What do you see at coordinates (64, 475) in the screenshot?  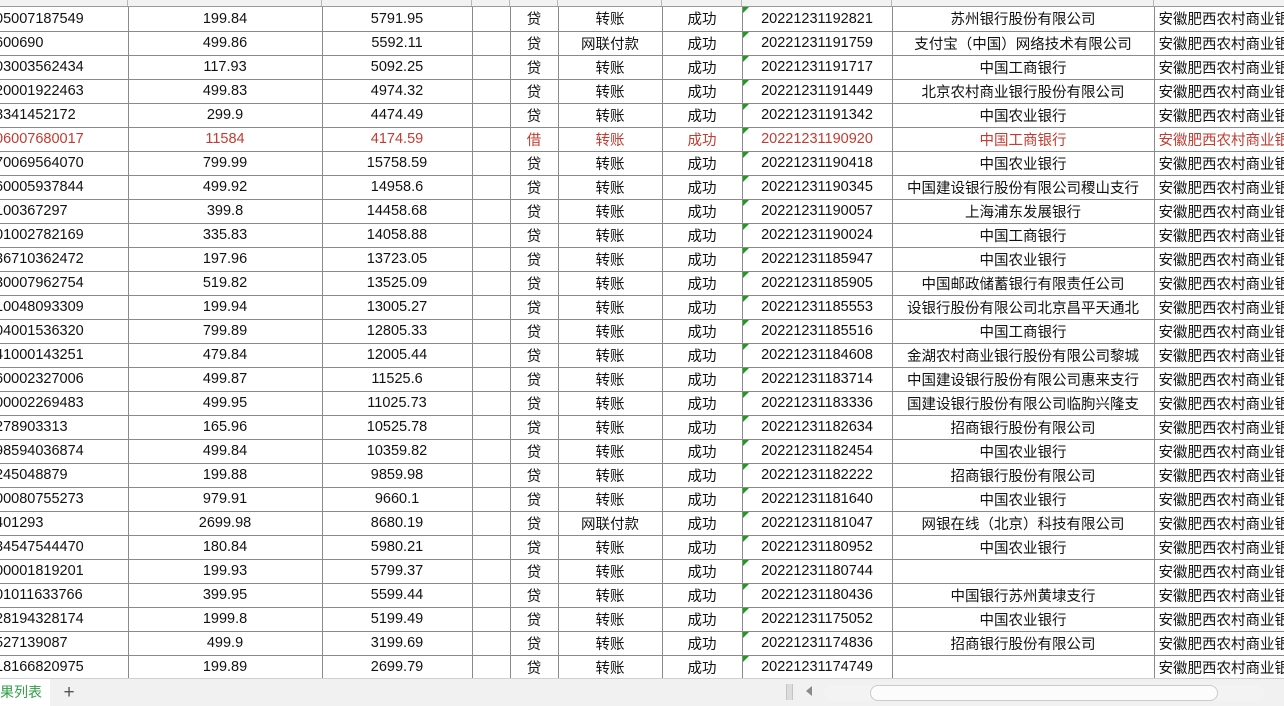 I see `cell-account-number: 245048879` at bounding box center [64, 475].